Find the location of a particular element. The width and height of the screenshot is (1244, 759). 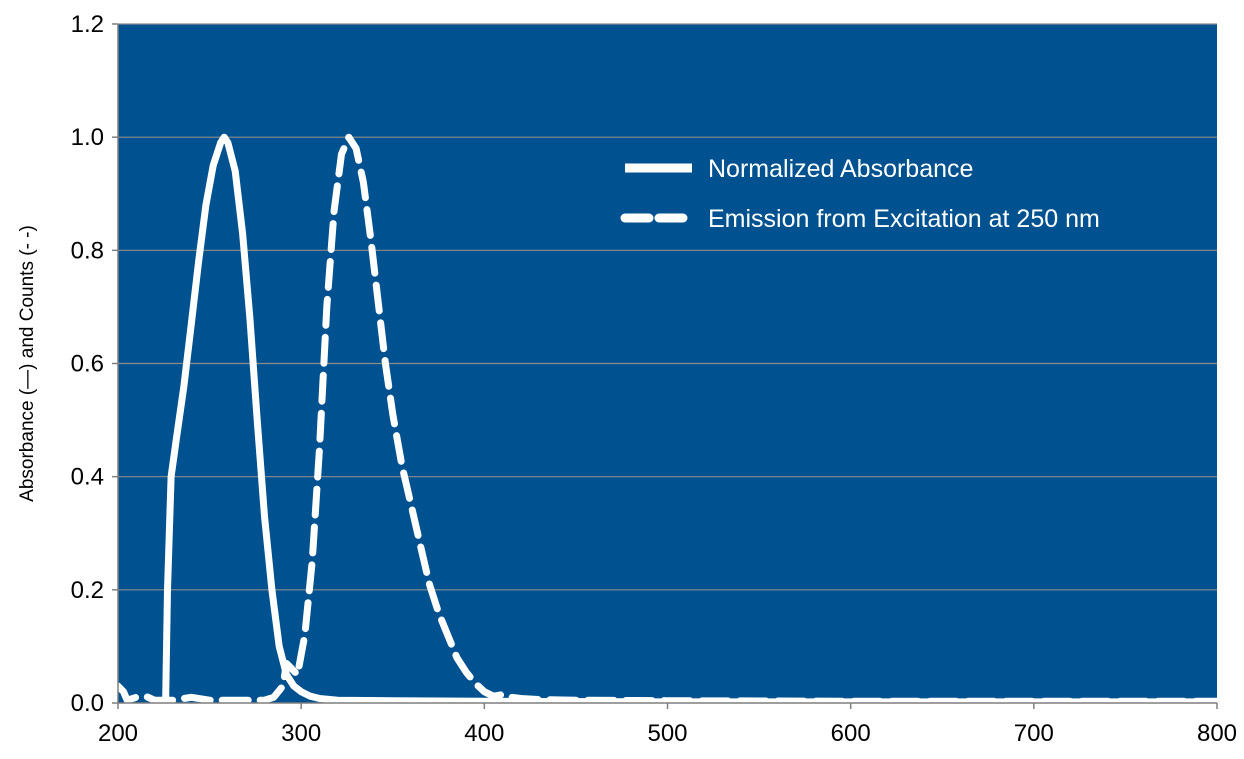

x-tick-label: 300 is located at coordinates (301, 733).